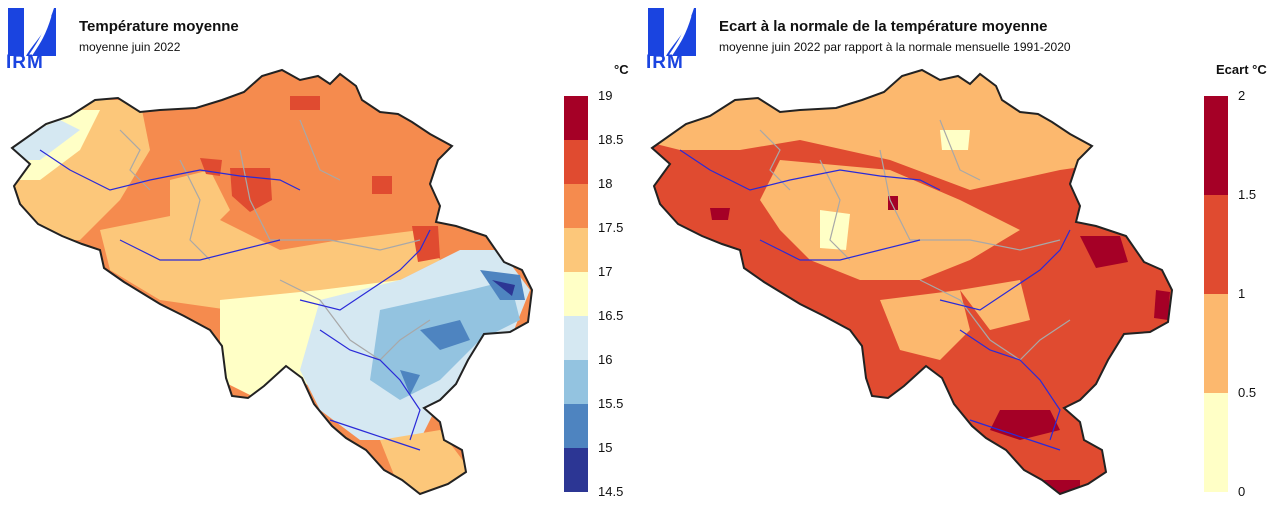  I want to click on legend-tick-label: 16.5, so click(611, 315).